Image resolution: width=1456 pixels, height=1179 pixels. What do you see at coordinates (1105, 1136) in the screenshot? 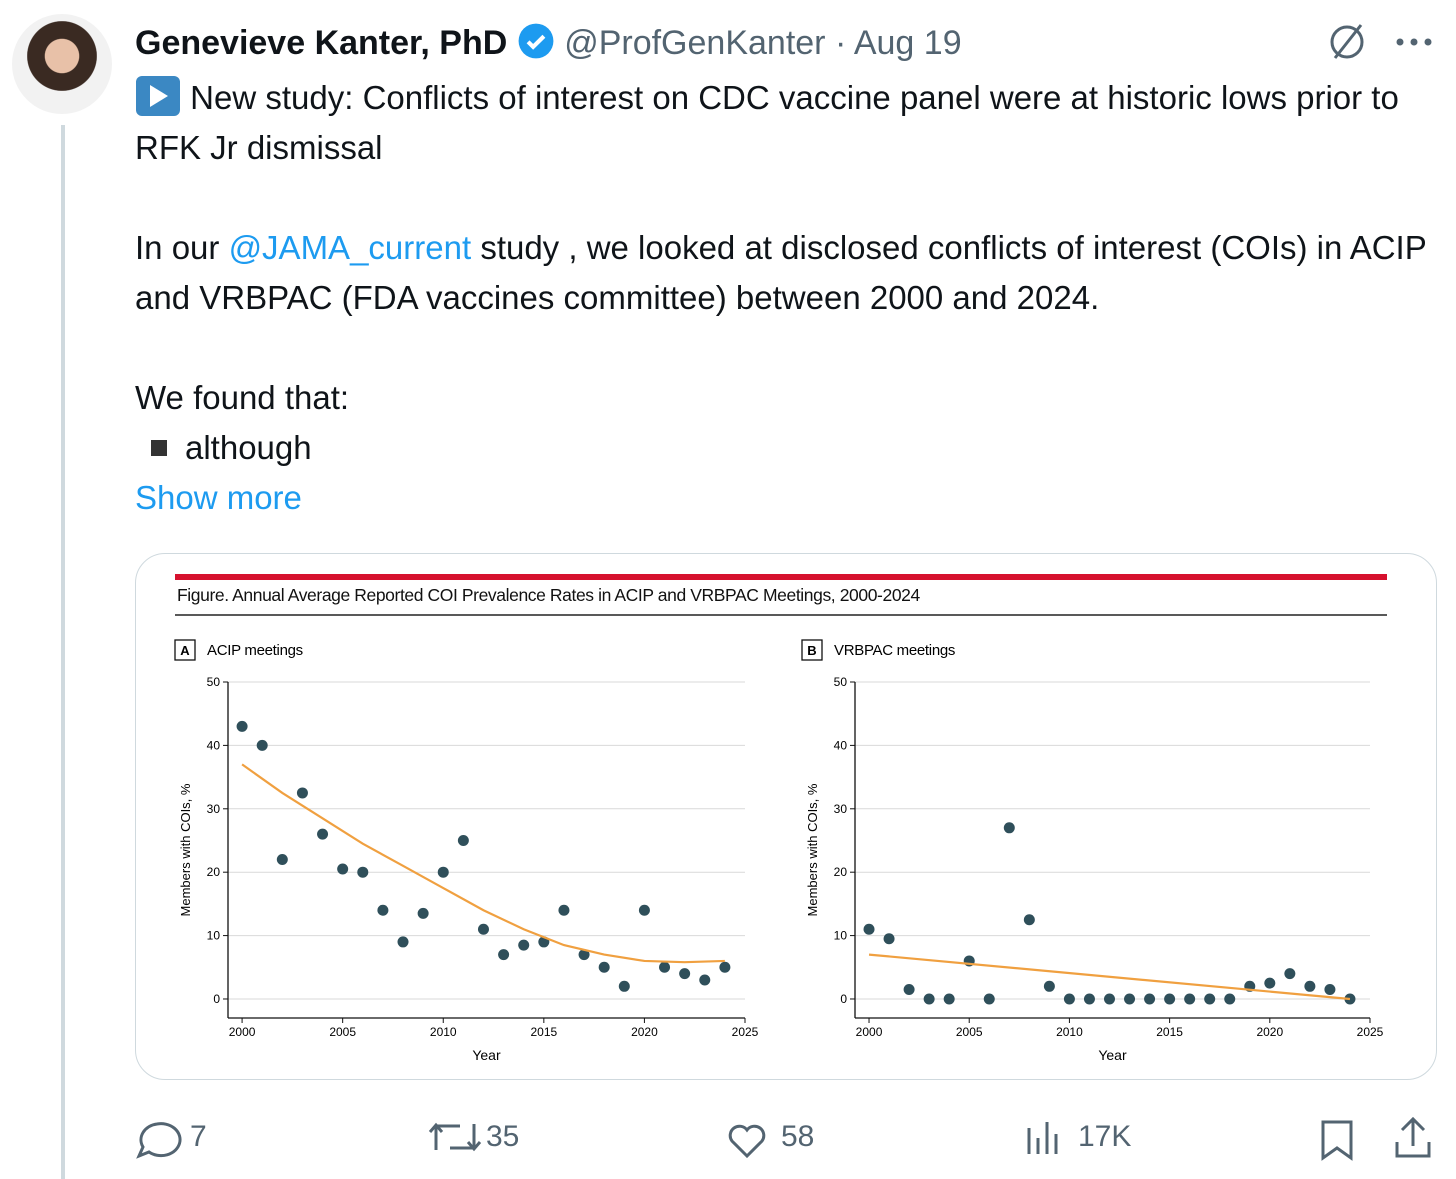
I see `view-count: 17K` at bounding box center [1105, 1136].